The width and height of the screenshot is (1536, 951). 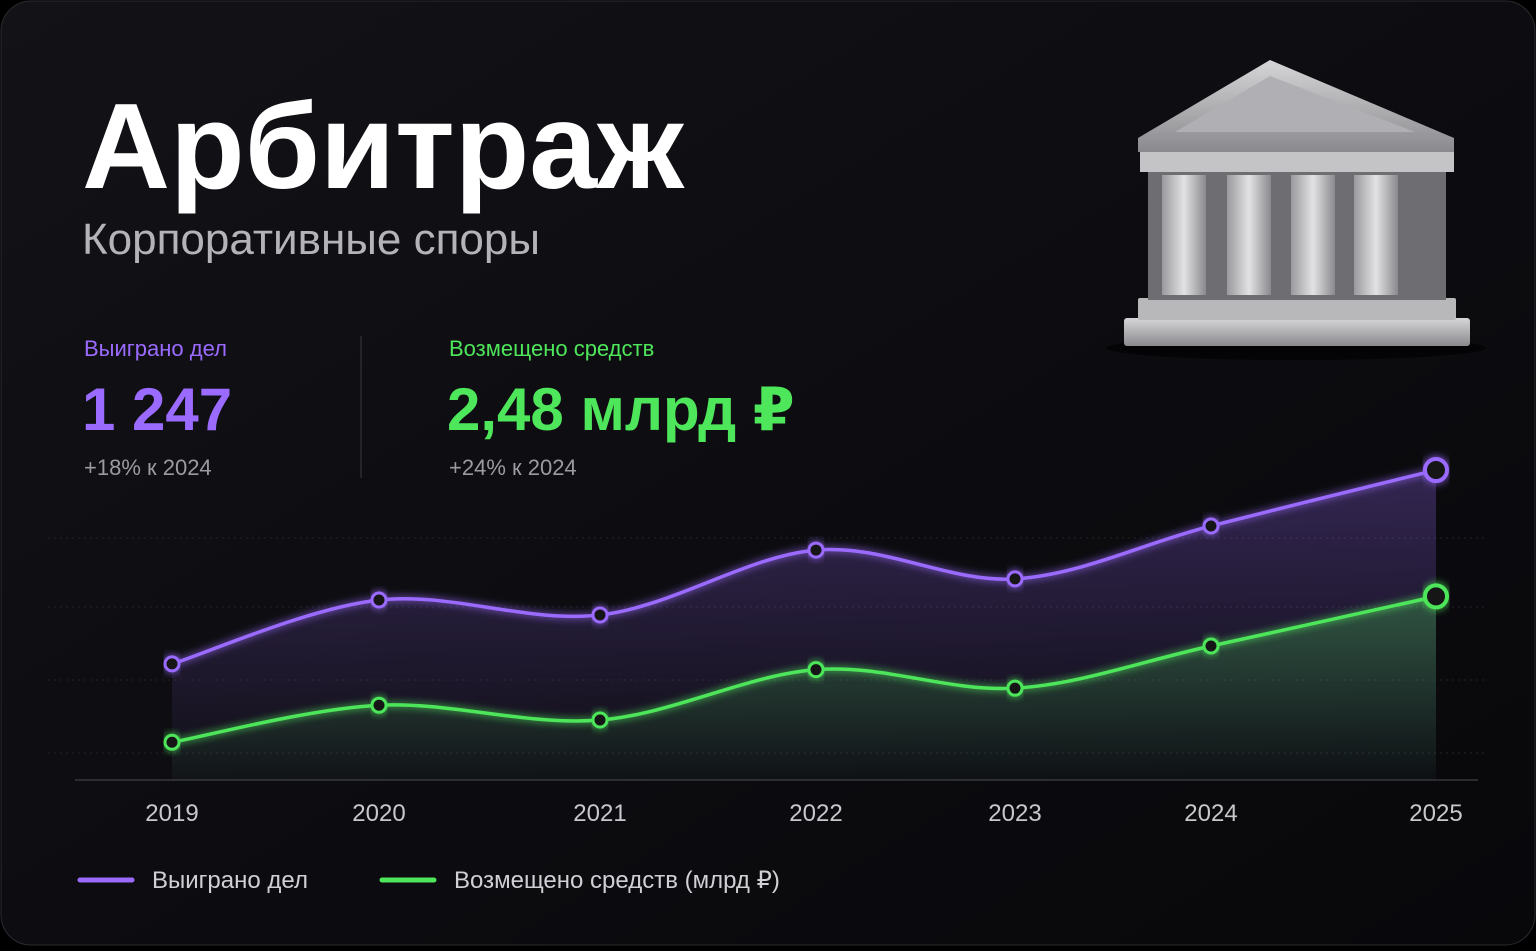 I want to click on stat-label: Возмещено средств, so click(x=551, y=348).